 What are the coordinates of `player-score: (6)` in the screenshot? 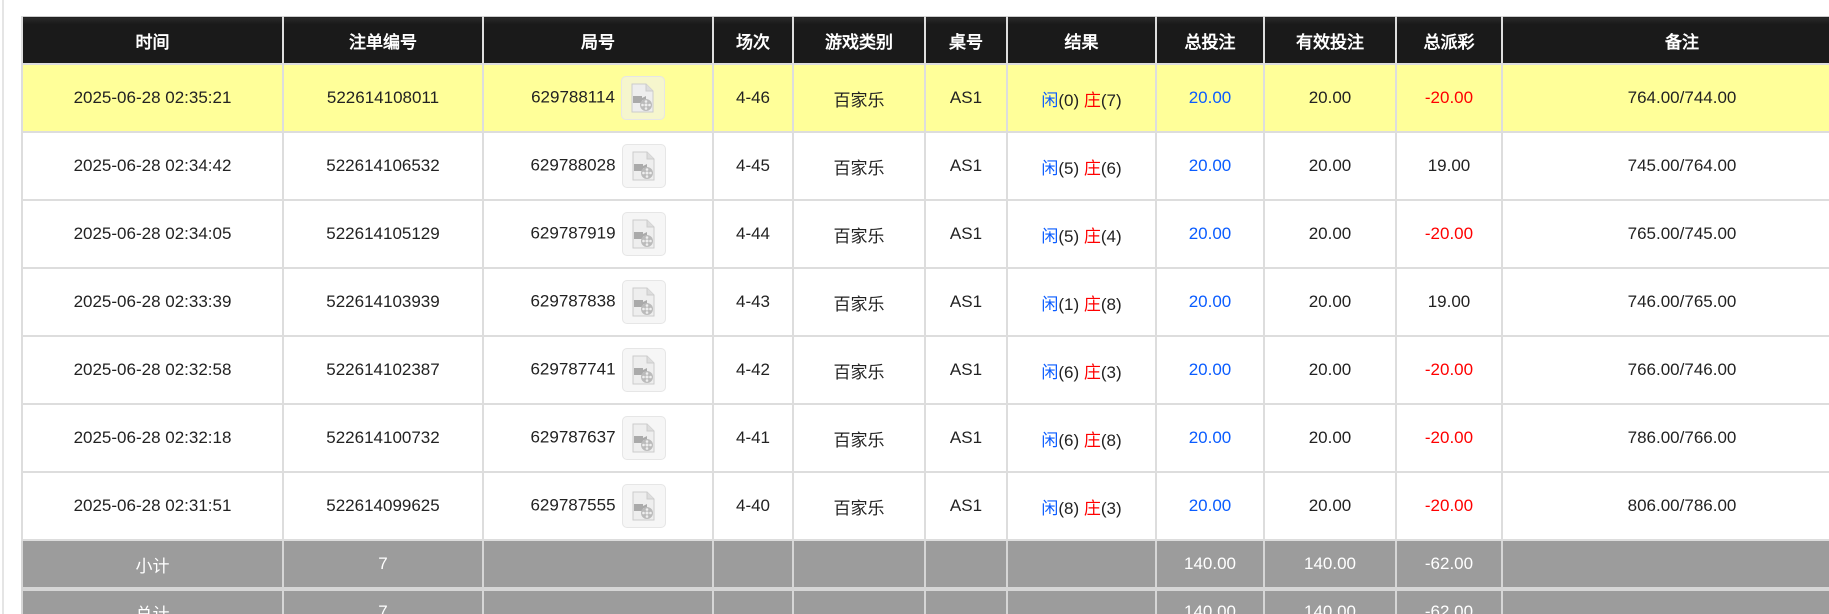 It's located at (1069, 372).